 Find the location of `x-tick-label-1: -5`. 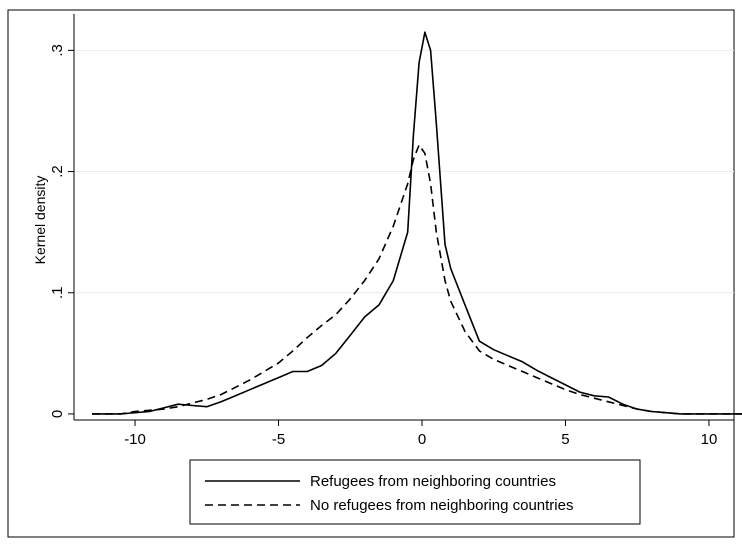

x-tick-label-1: -5 is located at coordinates (278, 439).